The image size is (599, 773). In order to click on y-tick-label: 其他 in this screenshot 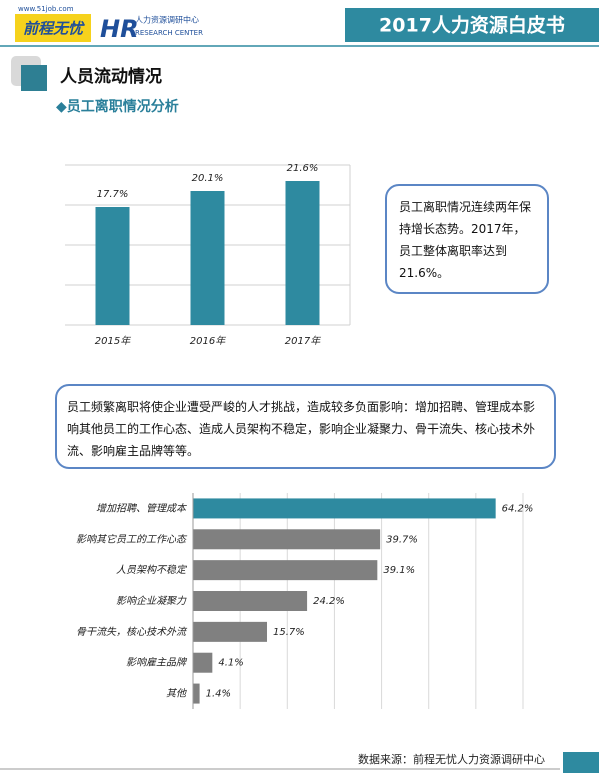, I will do `click(176, 694)`.